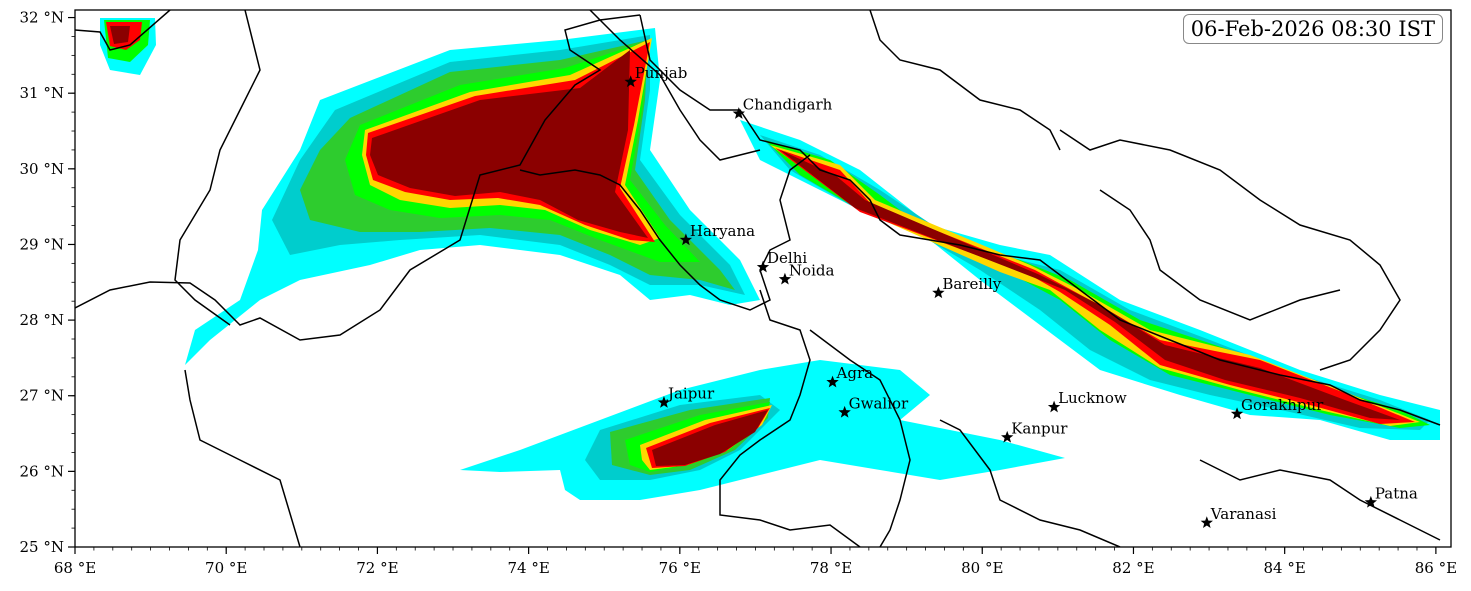 The width and height of the screenshot is (1471, 591). What do you see at coordinates (1243, 514) in the screenshot?
I see `city-label: Varanasi` at bounding box center [1243, 514].